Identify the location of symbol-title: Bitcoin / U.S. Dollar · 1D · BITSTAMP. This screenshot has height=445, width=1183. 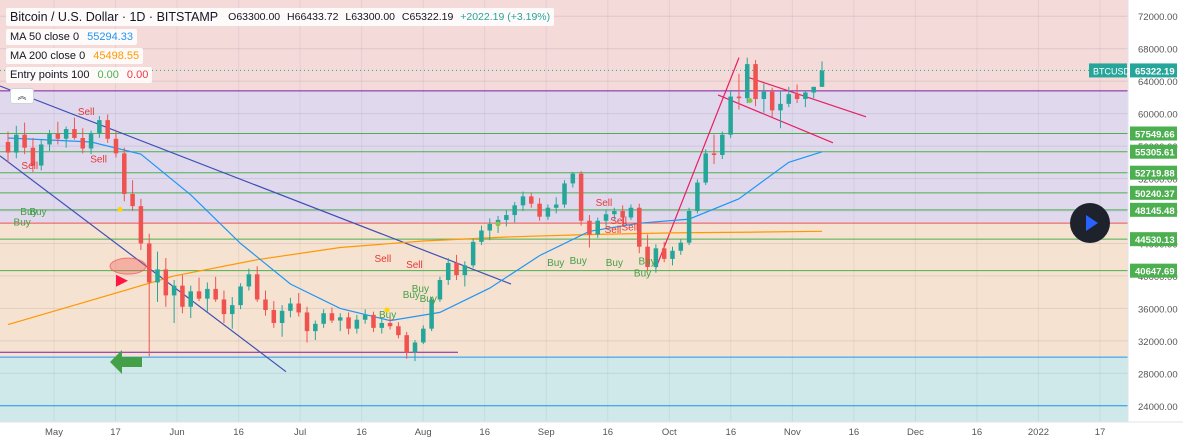
(114, 17).